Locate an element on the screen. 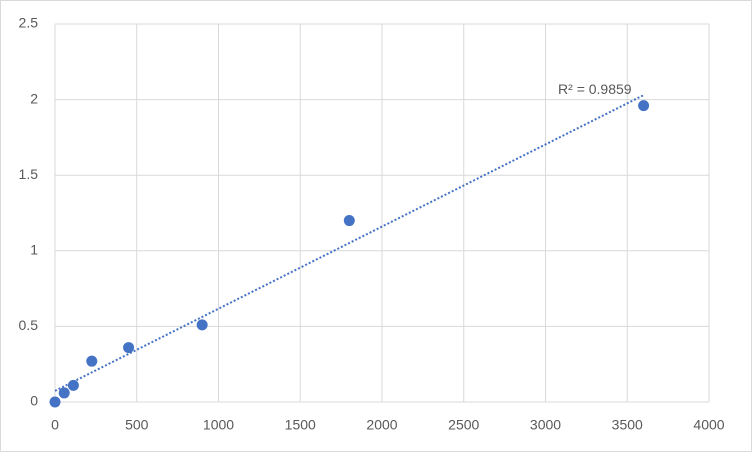 The width and height of the screenshot is (752, 457). x-tick-label: 500 is located at coordinates (137, 425).